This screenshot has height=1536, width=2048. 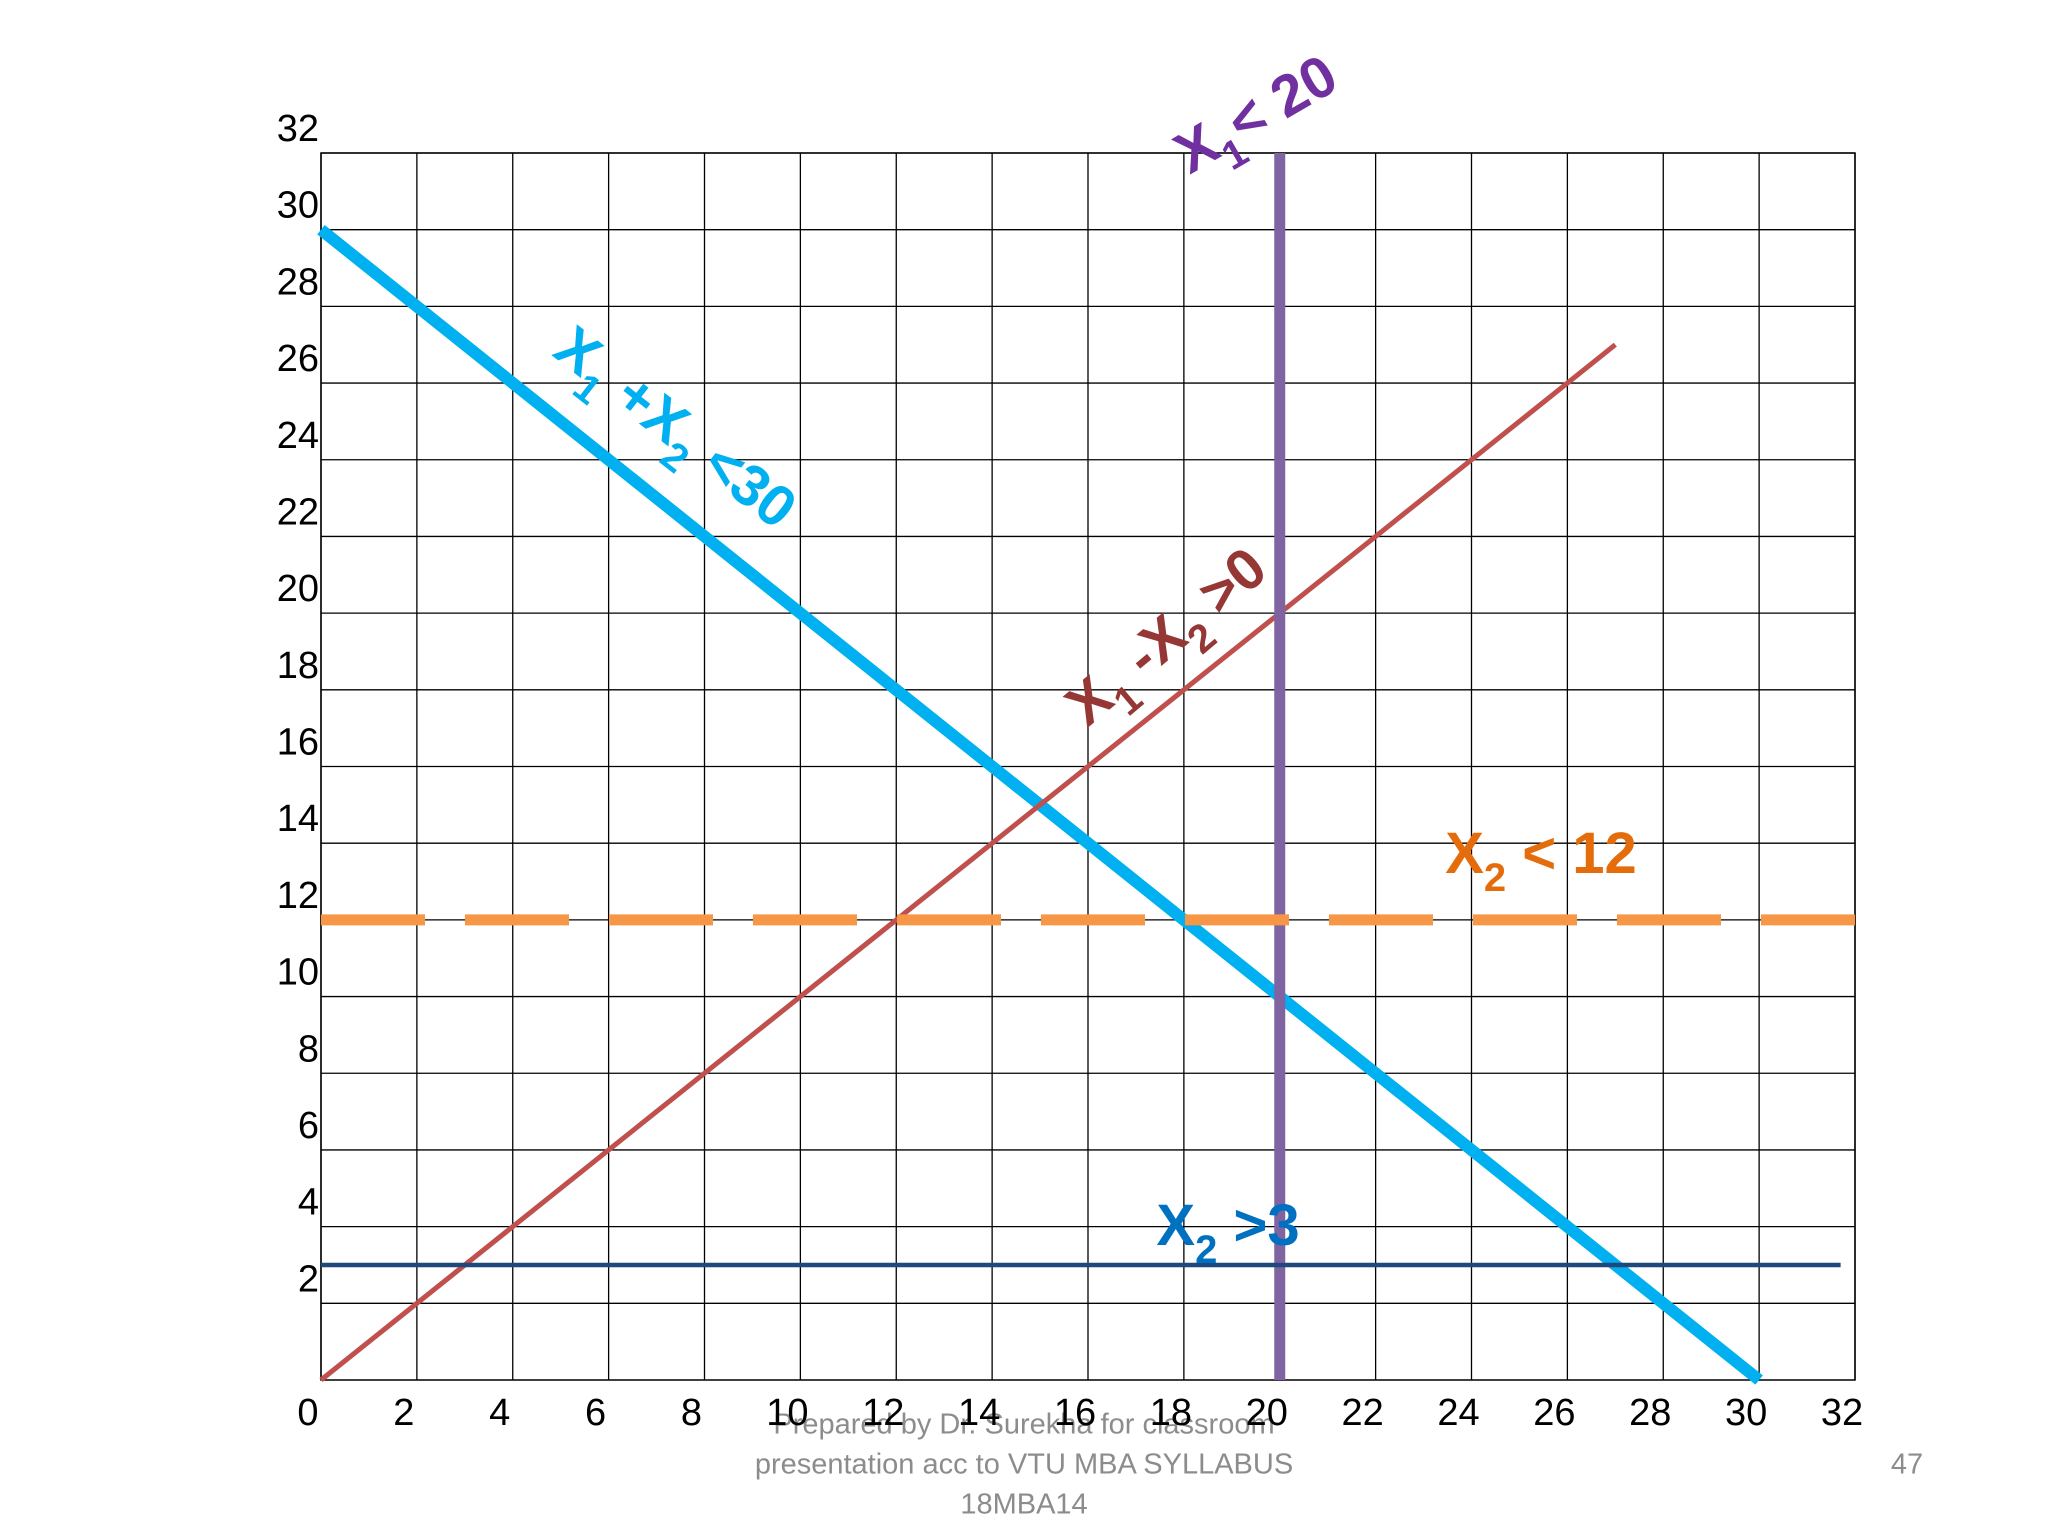 I want to click on x-tick-label: 32, so click(x=1842, y=1413).